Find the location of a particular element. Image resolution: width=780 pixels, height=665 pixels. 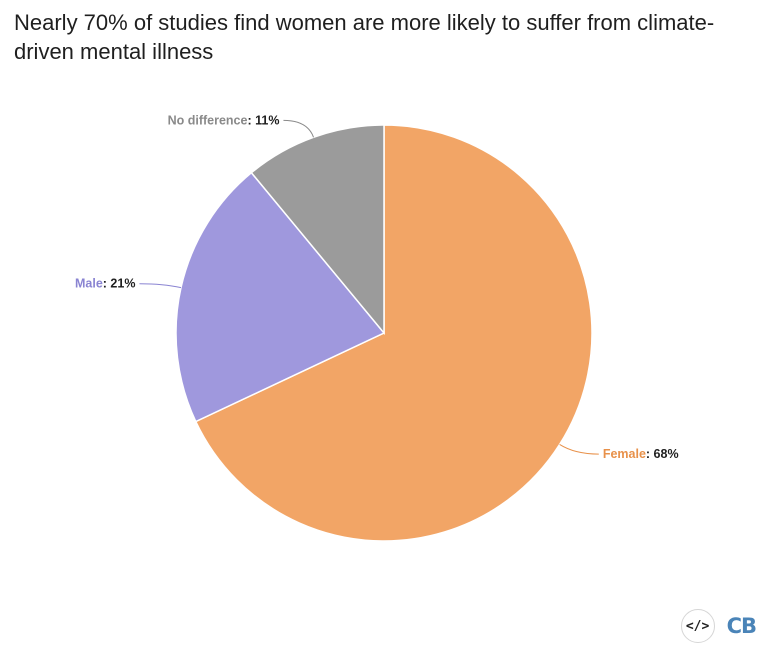

carbon-brief-logo: CB is located at coordinates (741, 626).